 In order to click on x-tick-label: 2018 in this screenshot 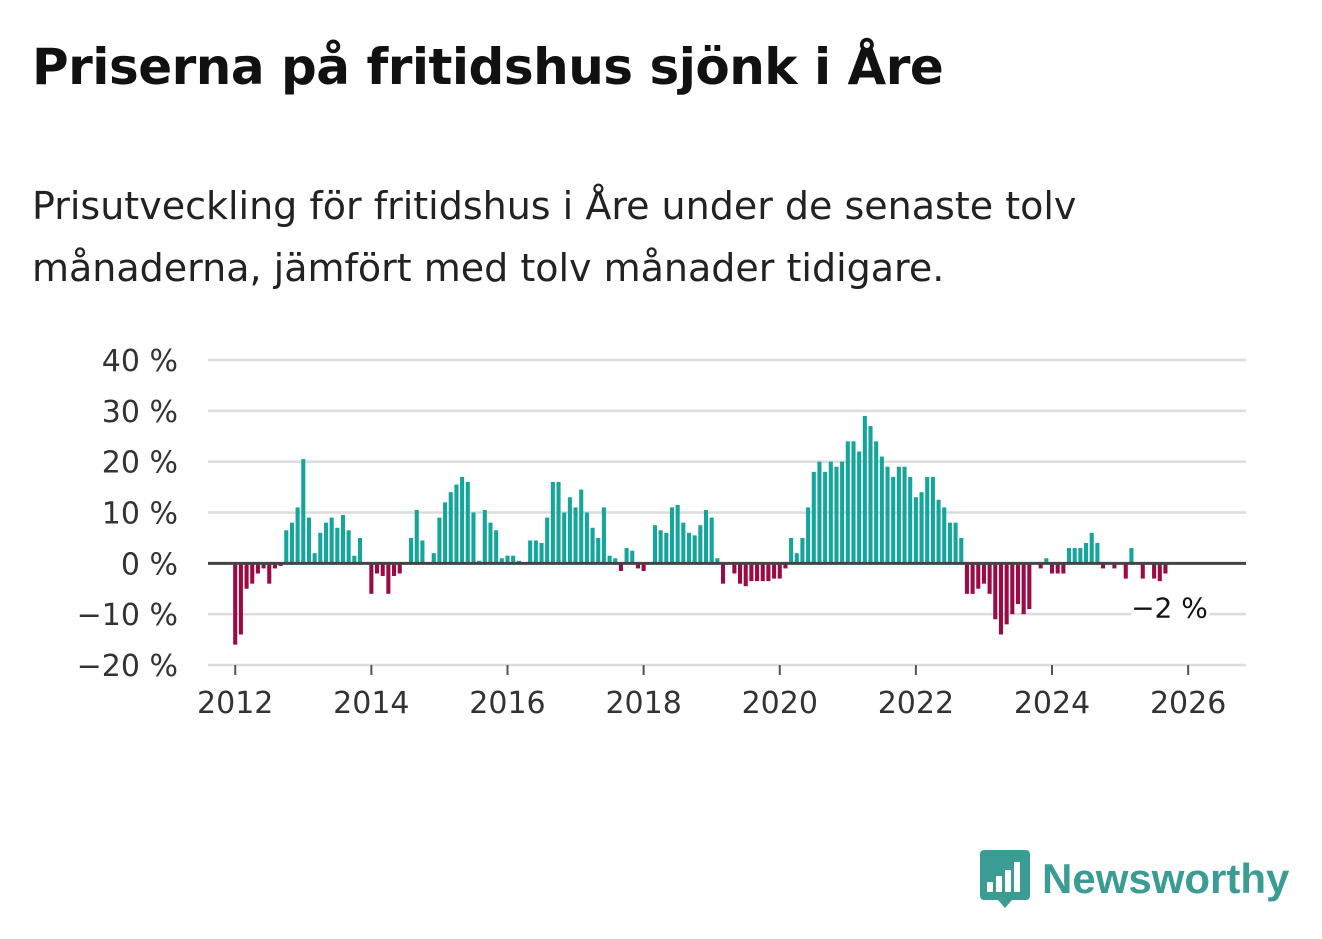, I will do `click(643, 703)`.